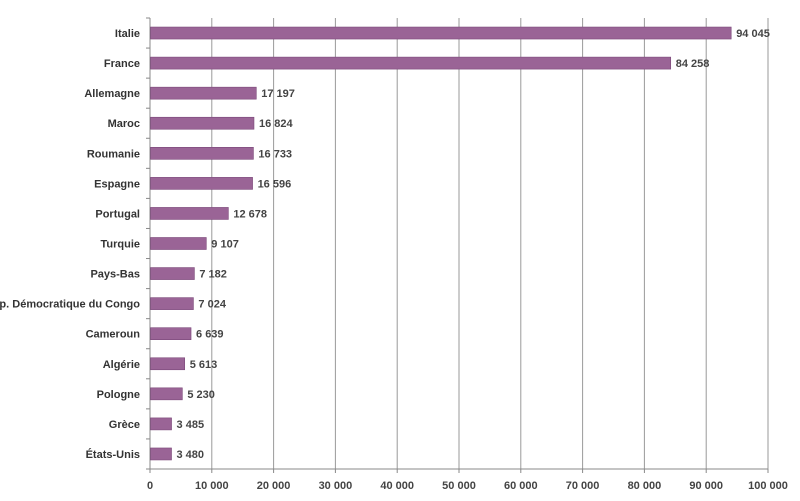 The height and width of the screenshot is (501, 800). What do you see at coordinates (210, 335) in the screenshot?
I see `value-label: 6 639` at bounding box center [210, 335].